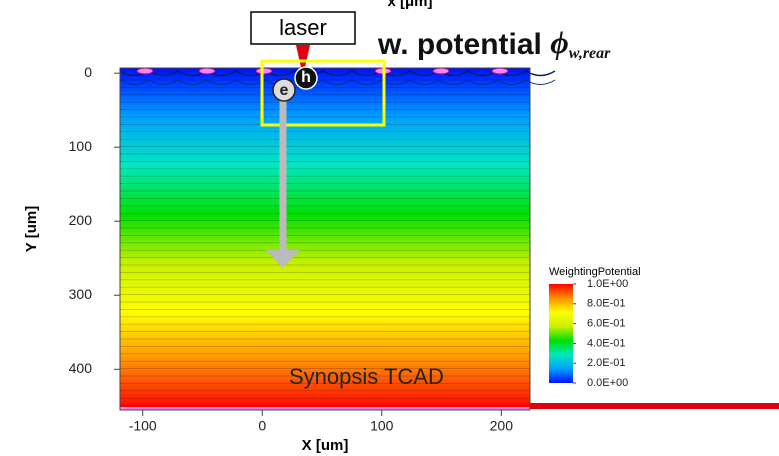 Image resolution: width=779 pixels, height=456 pixels. What do you see at coordinates (382, 426) in the screenshot?
I see `x-tick-label: 100` at bounding box center [382, 426].